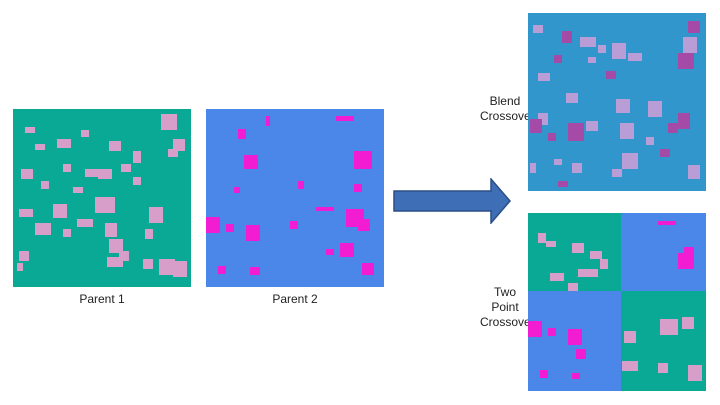 The image size is (720, 405). I want to click on twopoint-label-line1: Two Point, so click(505, 299).